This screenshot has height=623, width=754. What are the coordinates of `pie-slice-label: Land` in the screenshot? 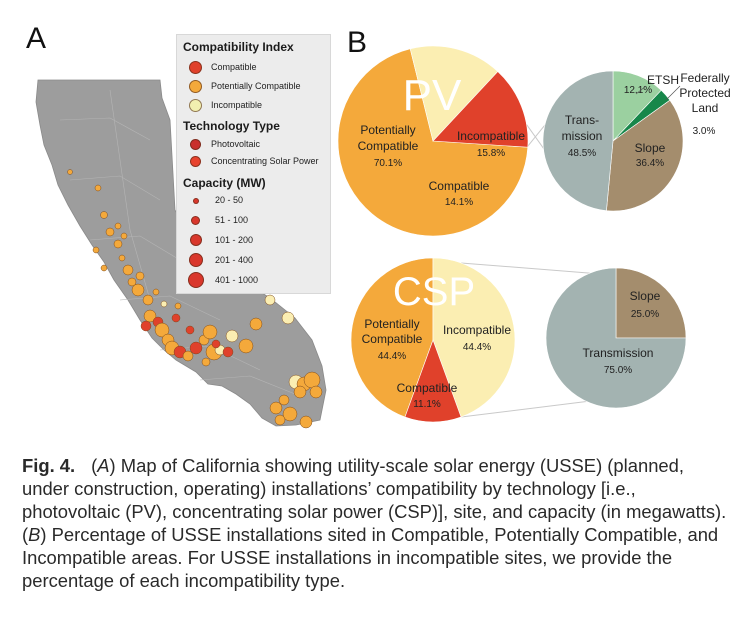 It's located at (705, 108).